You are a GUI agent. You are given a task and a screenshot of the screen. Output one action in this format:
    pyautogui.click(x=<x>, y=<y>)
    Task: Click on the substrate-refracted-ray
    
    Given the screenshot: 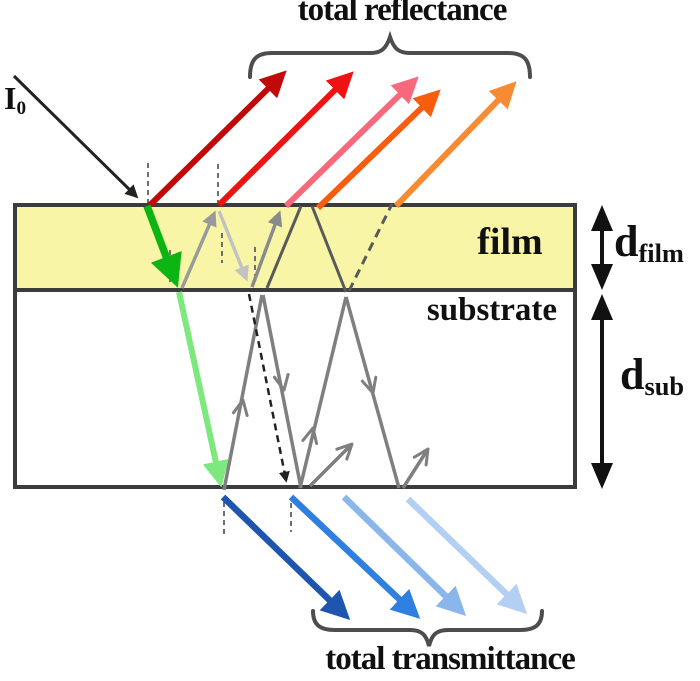 What is the action you would take?
    pyautogui.click(x=202, y=389)
    